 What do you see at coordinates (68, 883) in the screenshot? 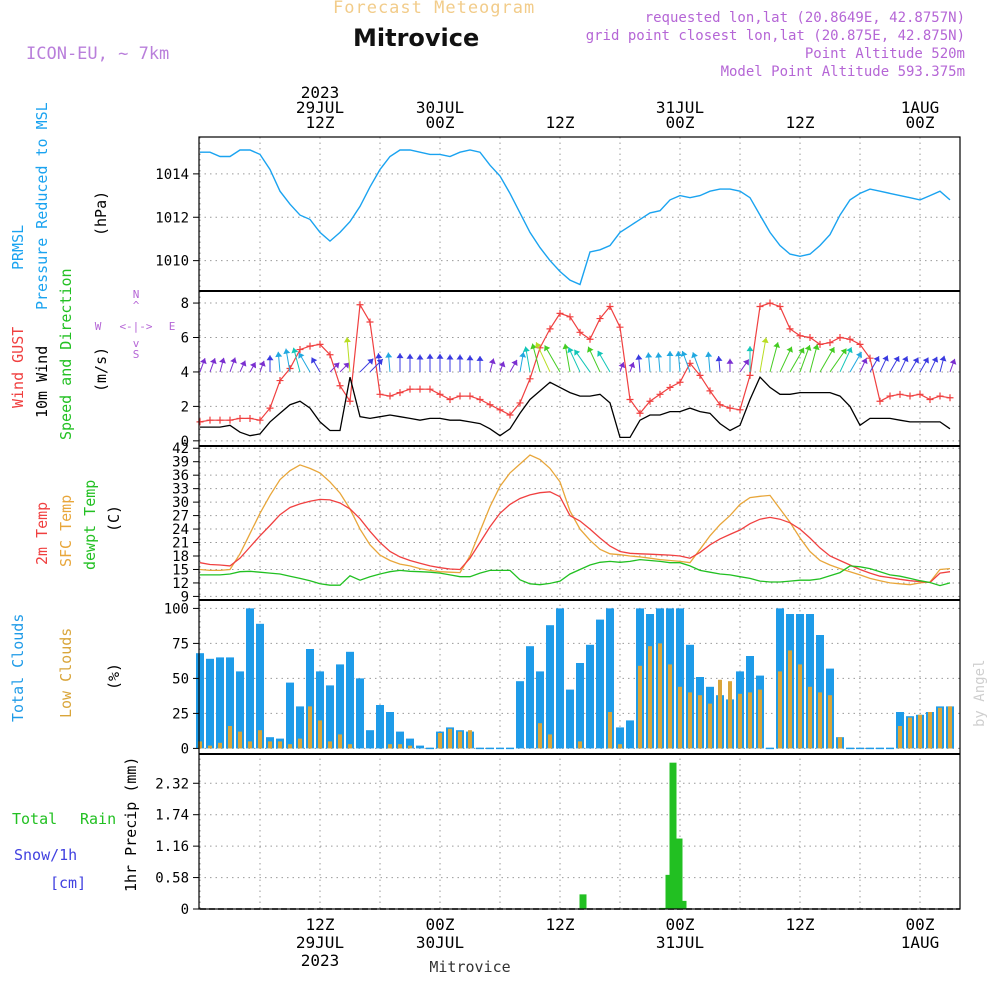
I see `snow-unit: [cm]` at bounding box center [68, 883].